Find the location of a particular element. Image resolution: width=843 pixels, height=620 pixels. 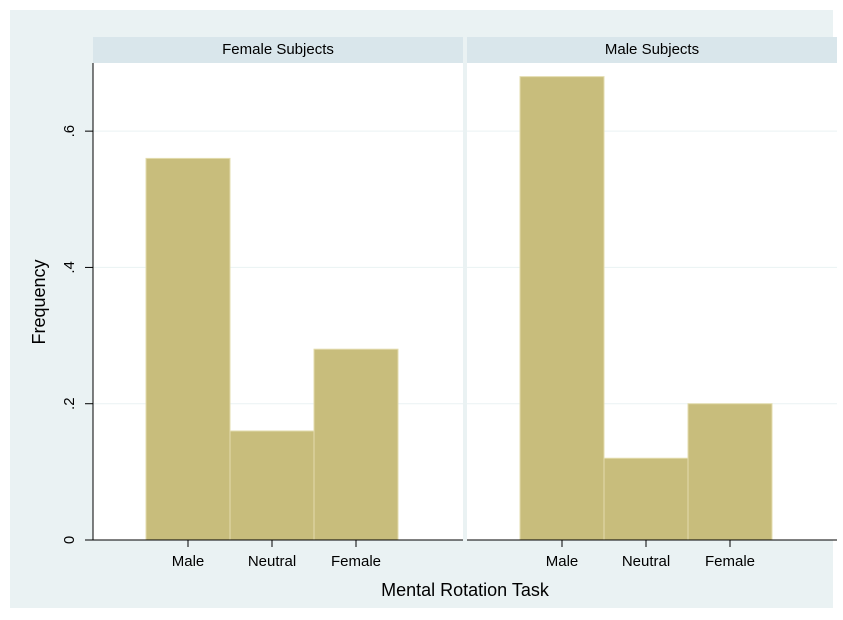

y-tick-label: .6 is located at coordinates (69, 131).